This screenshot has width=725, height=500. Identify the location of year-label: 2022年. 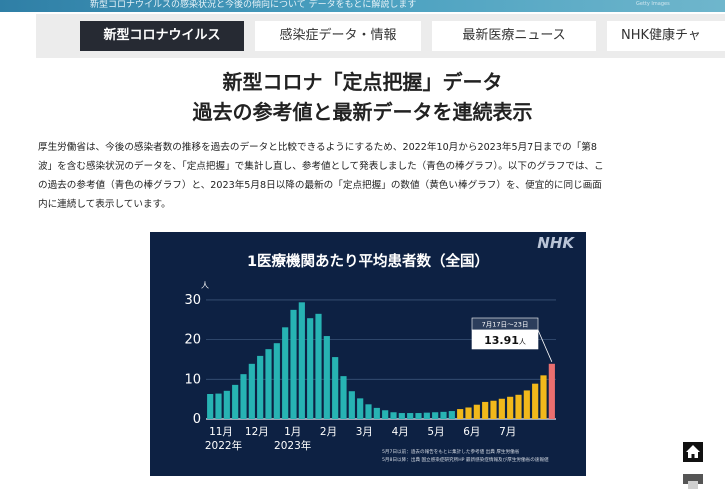
(223, 445).